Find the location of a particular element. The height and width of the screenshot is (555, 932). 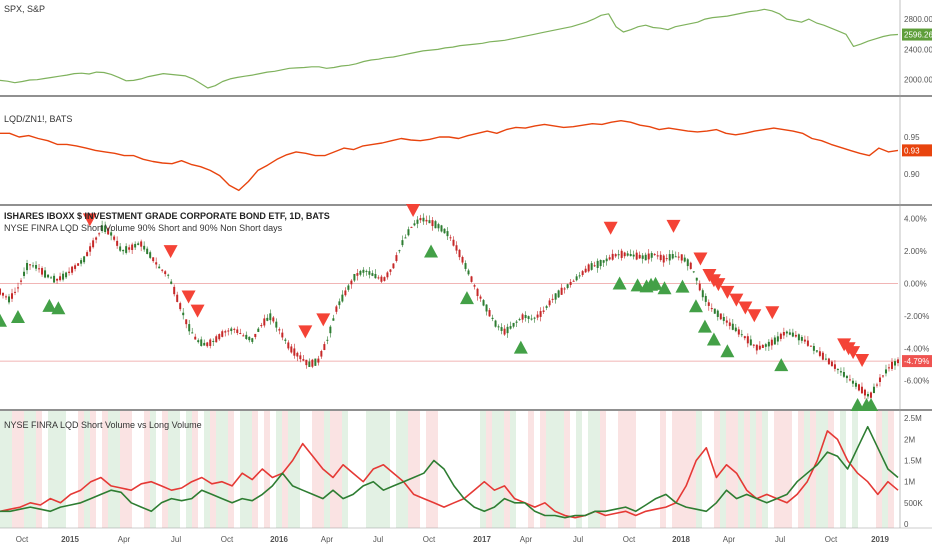

price-tick-label: 2.5M is located at coordinates (913, 418).